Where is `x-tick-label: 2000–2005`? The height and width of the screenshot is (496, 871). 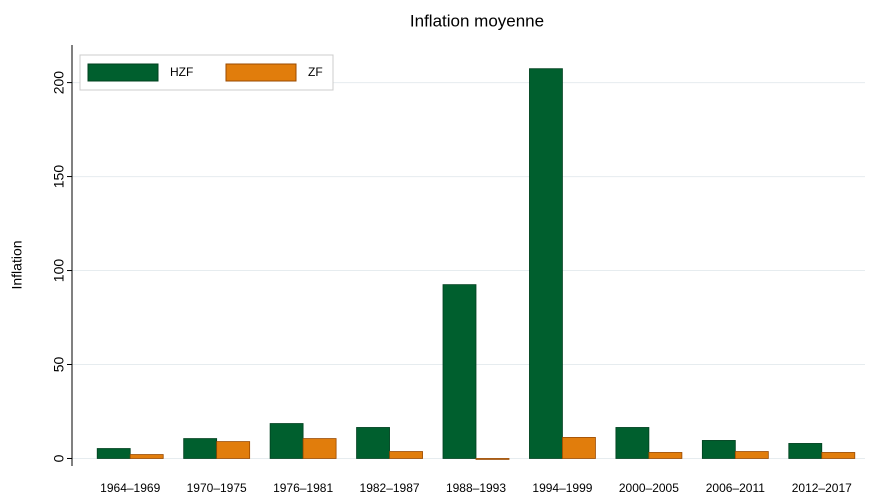 x-tick-label: 2000–2005 is located at coordinates (649, 488).